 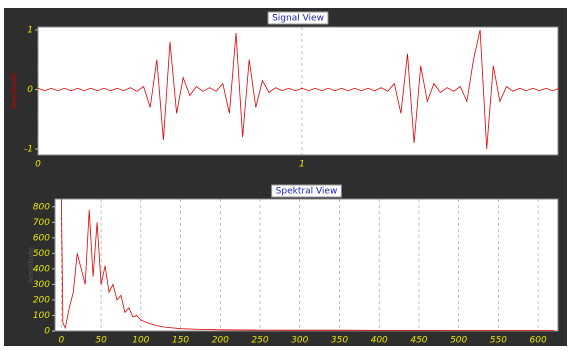 I want to click on y-tick-label: 600, so click(x=41, y=238).